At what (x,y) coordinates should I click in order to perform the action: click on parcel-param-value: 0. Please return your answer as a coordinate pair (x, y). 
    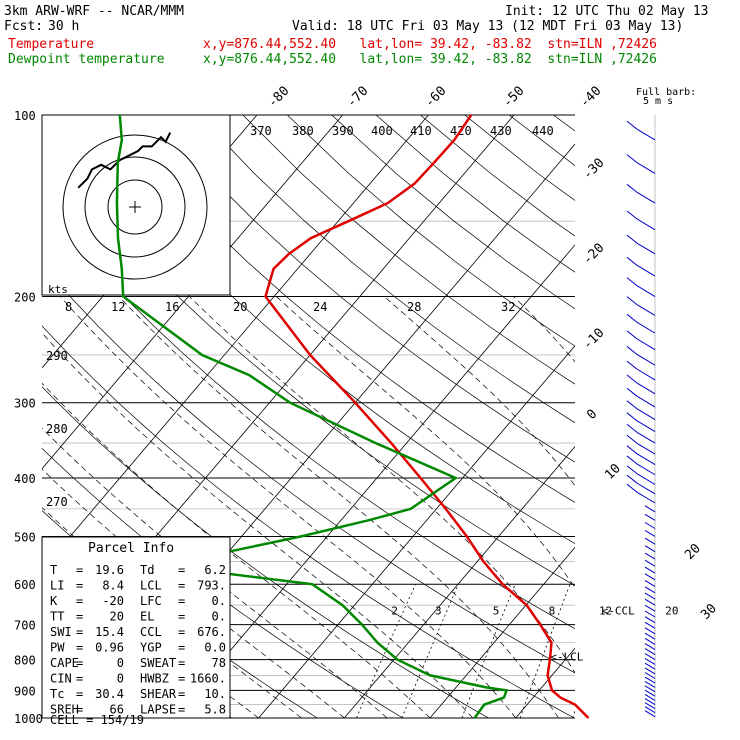
    Looking at the image, I should click on (120, 679).